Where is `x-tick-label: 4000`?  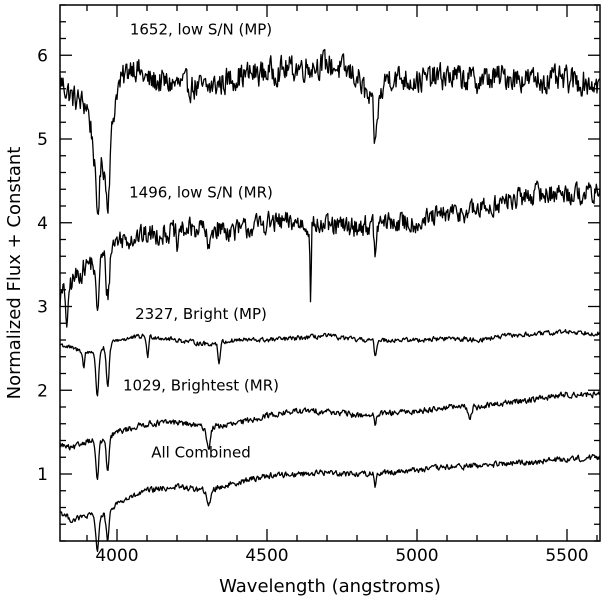
x-tick-label: 4000 is located at coordinates (116, 556).